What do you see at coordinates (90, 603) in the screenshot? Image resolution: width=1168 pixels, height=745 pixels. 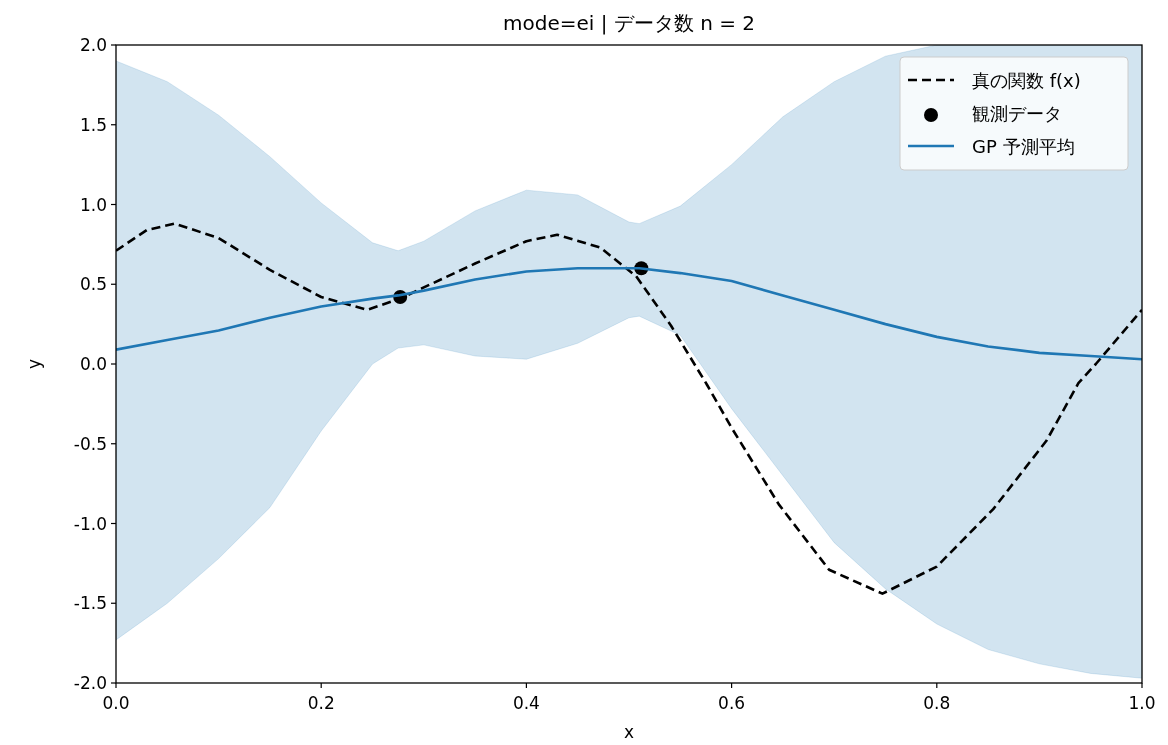 I see `y-tick-label: -1.5` at bounding box center [90, 603].